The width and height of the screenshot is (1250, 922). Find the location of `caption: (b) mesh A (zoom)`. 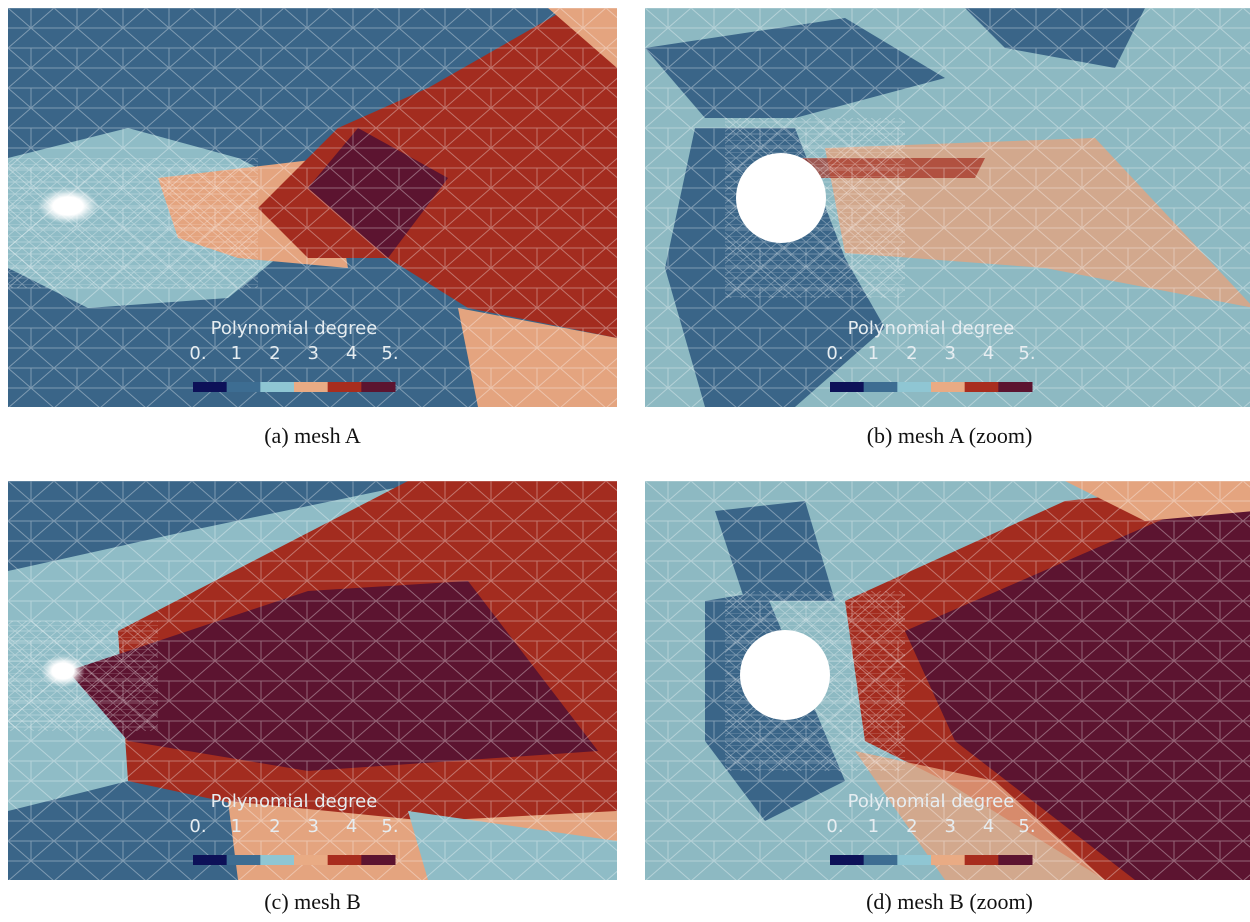

caption: (b) mesh A (zoom) is located at coordinates (949, 435).